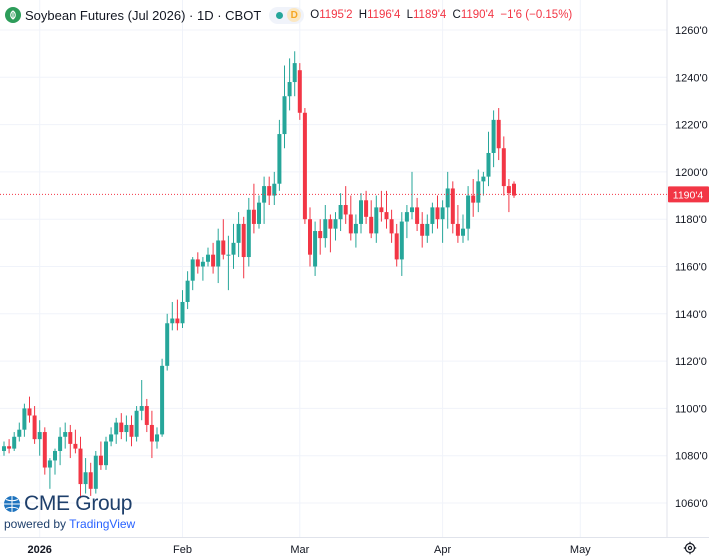  What do you see at coordinates (12, 504) in the screenshot?
I see `globe-icon` at bounding box center [12, 504].